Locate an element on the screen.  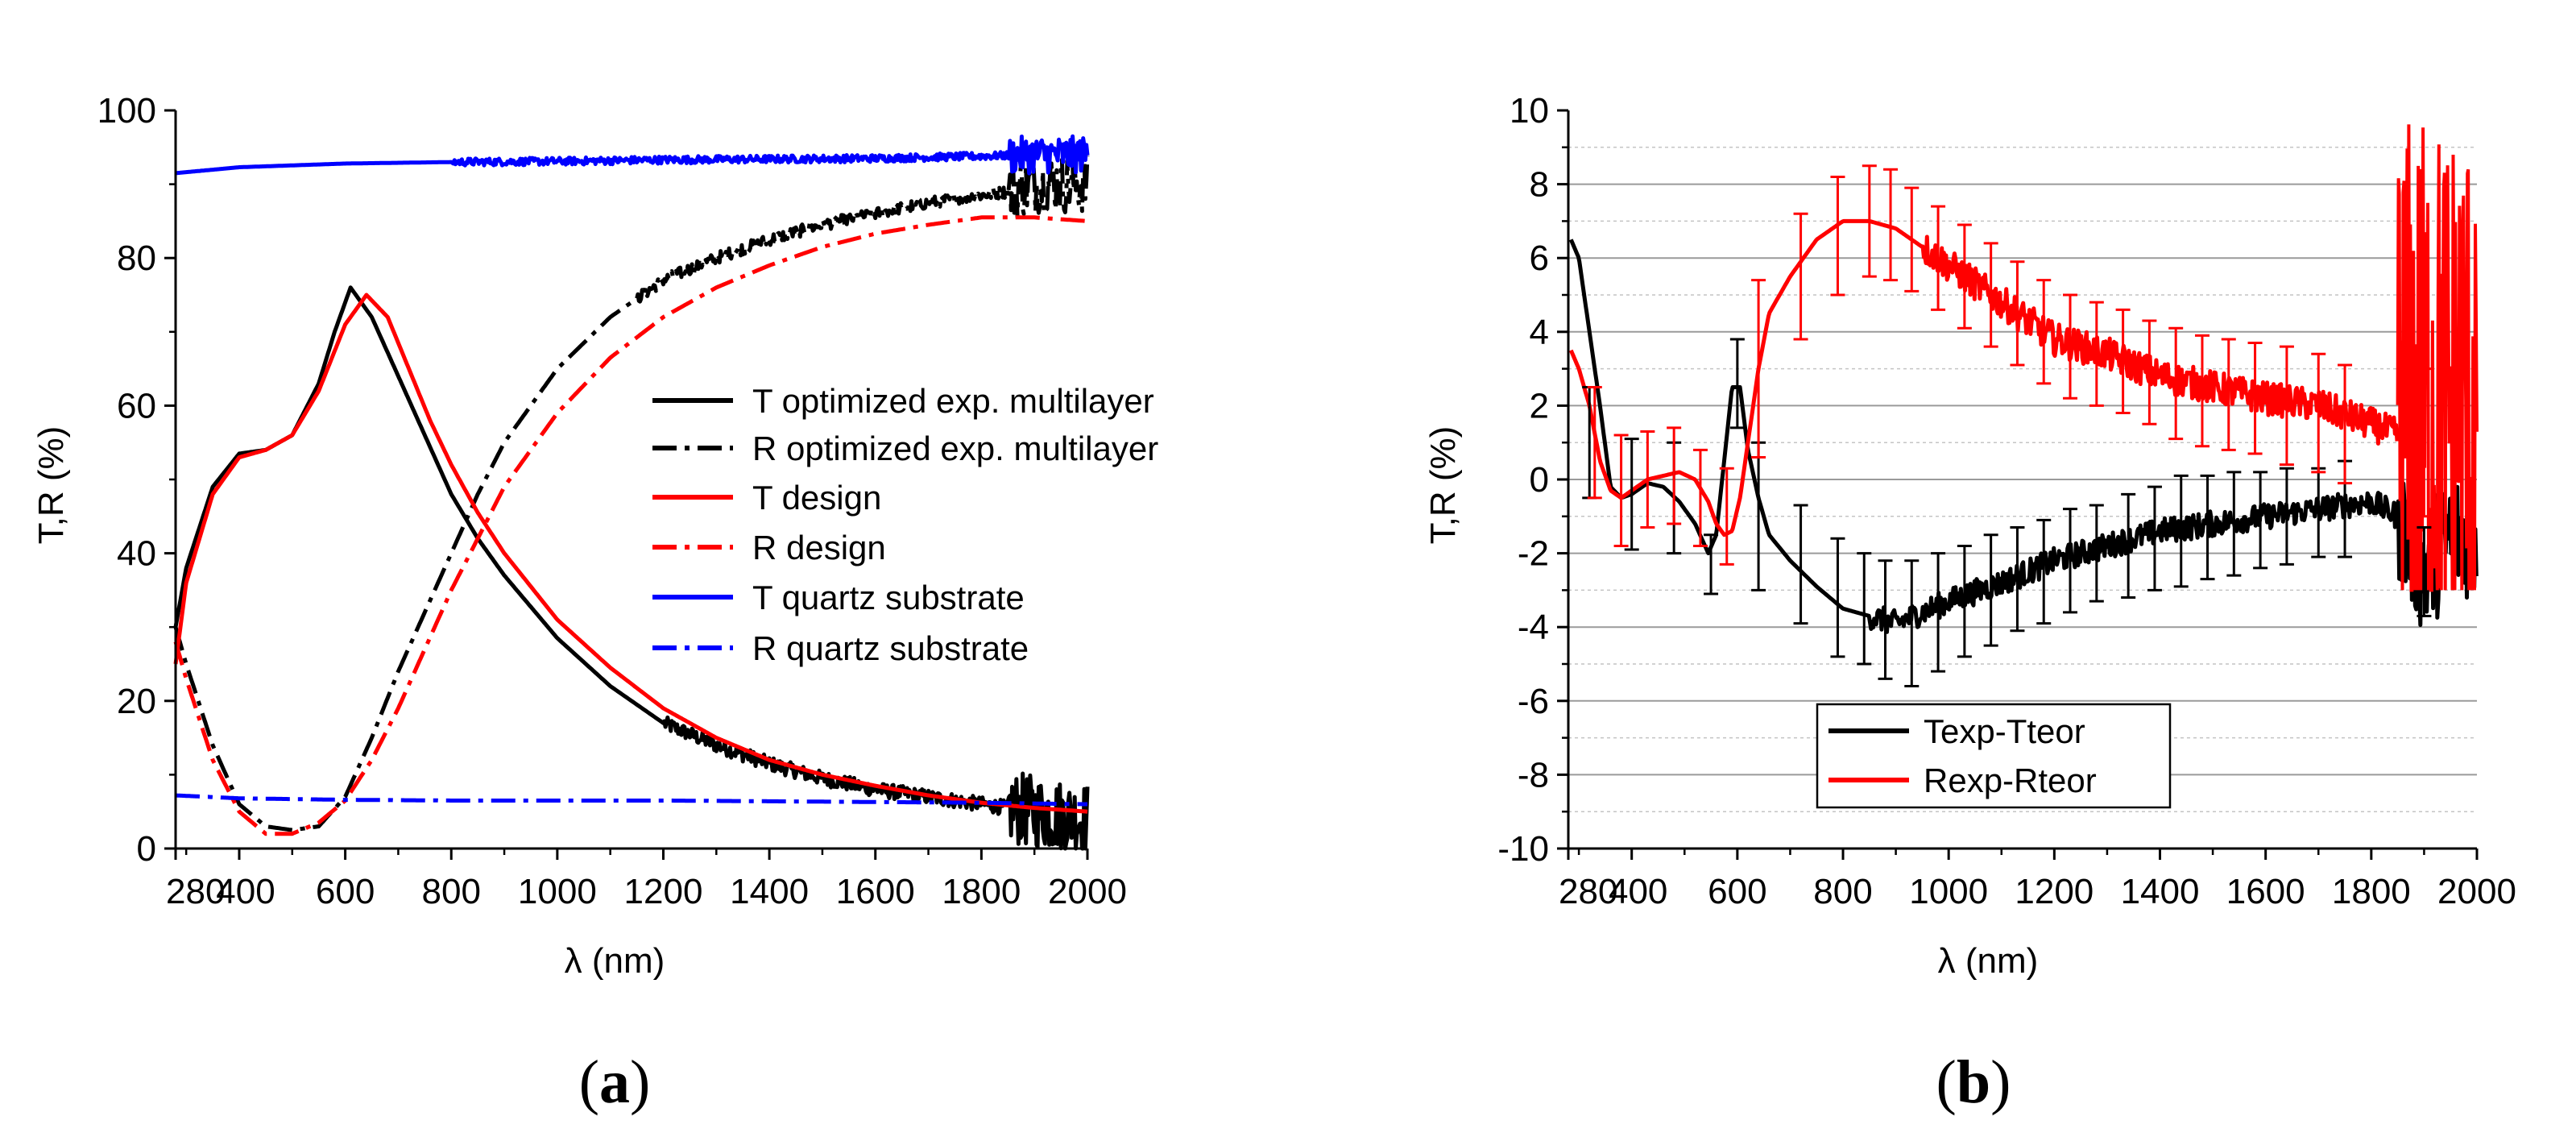
y-tick-label-a-0: 0 is located at coordinates (146, 849).